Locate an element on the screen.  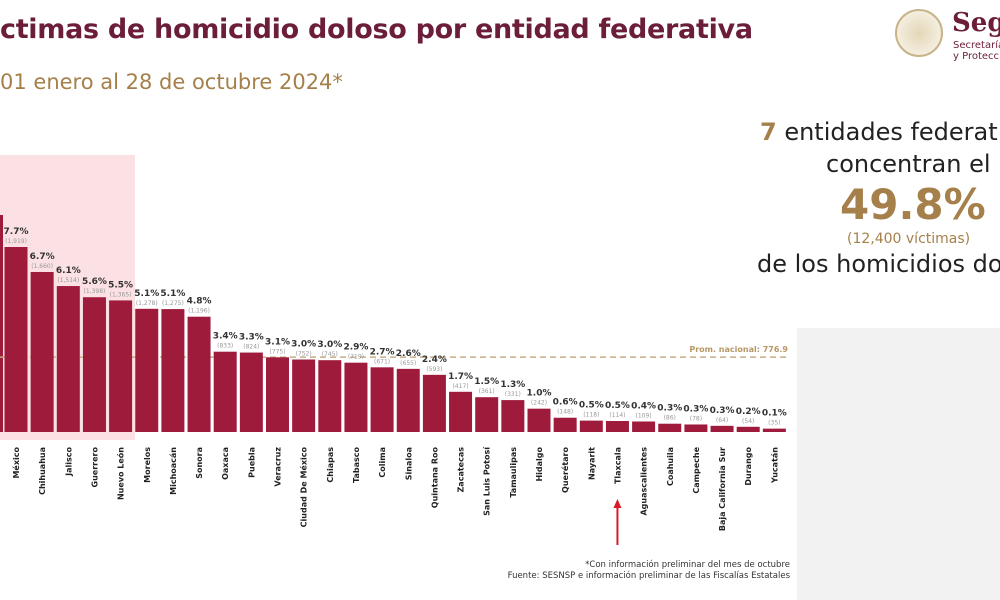
value-label: (114) is located at coordinates (617, 415).